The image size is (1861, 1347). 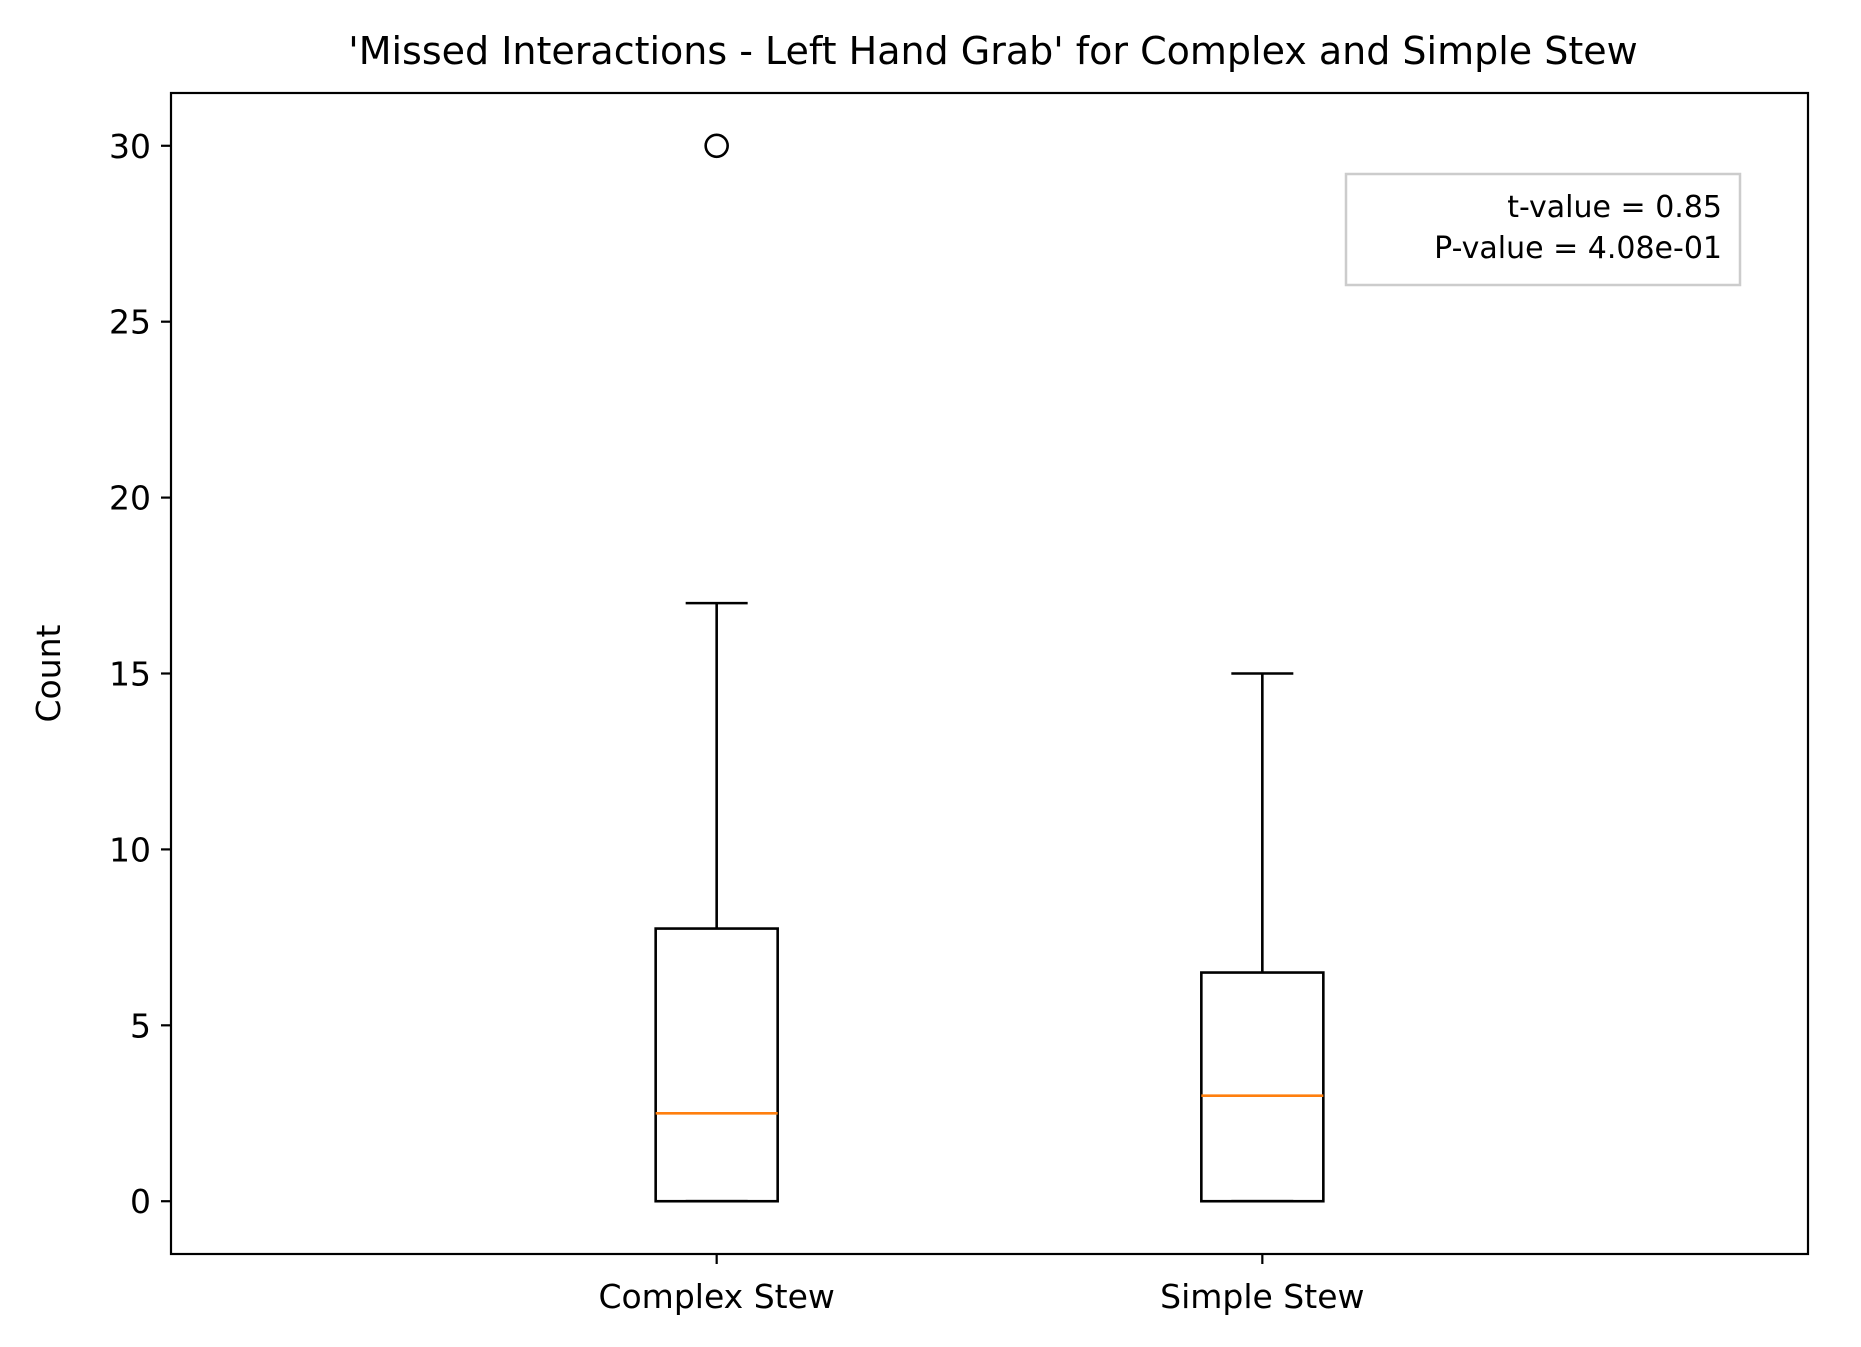 What do you see at coordinates (716, 668) in the screenshot?
I see `box-complex-stew` at bounding box center [716, 668].